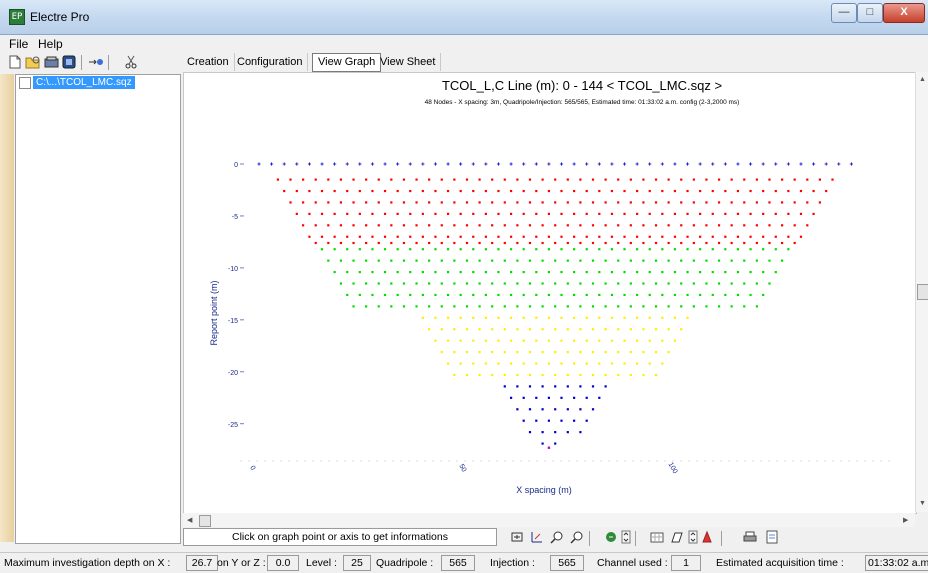  Describe the element at coordinates (750, 537) in the screenshot. I see `print-icon` at that location.